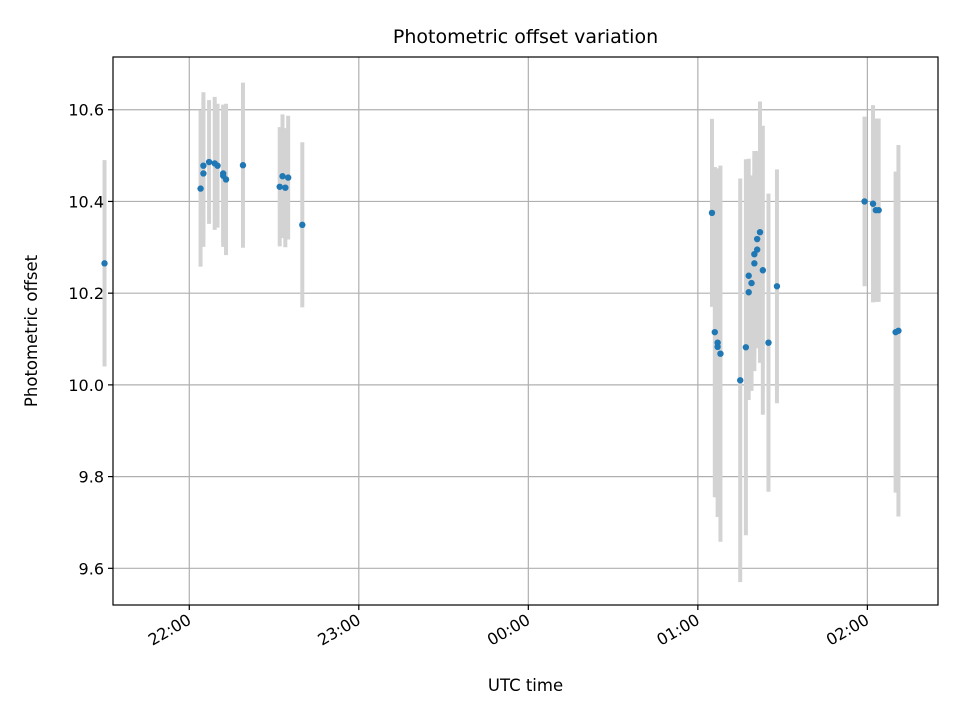 The width and height of the screenshot is (960, 720). What do you see at coordinates (525, 37) in the screenshot?
I see `chart-title: Photometric offset variation` at bounding box center [525, 37].